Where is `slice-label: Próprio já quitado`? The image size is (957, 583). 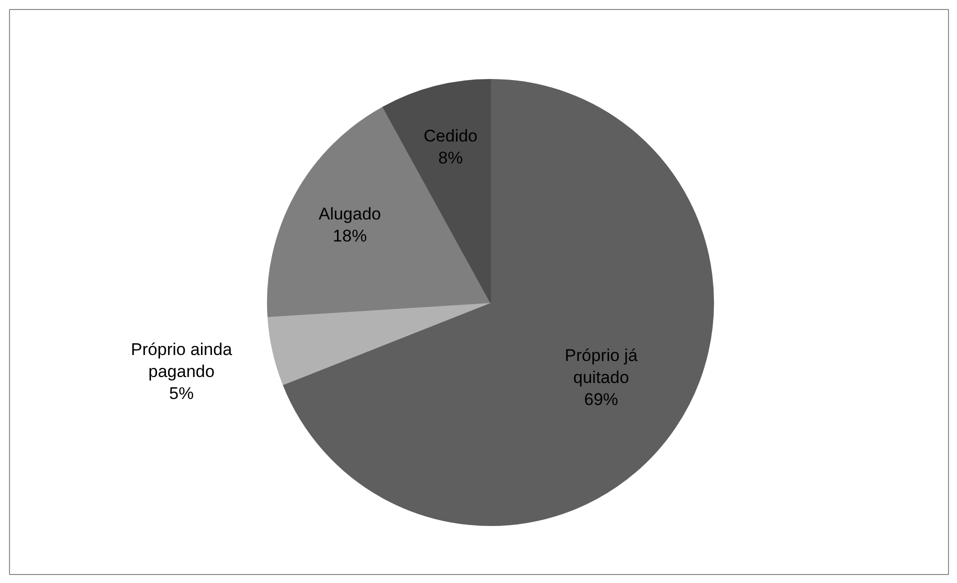 slice-label: Próprio já quitado is located at coordinates (601, 367).